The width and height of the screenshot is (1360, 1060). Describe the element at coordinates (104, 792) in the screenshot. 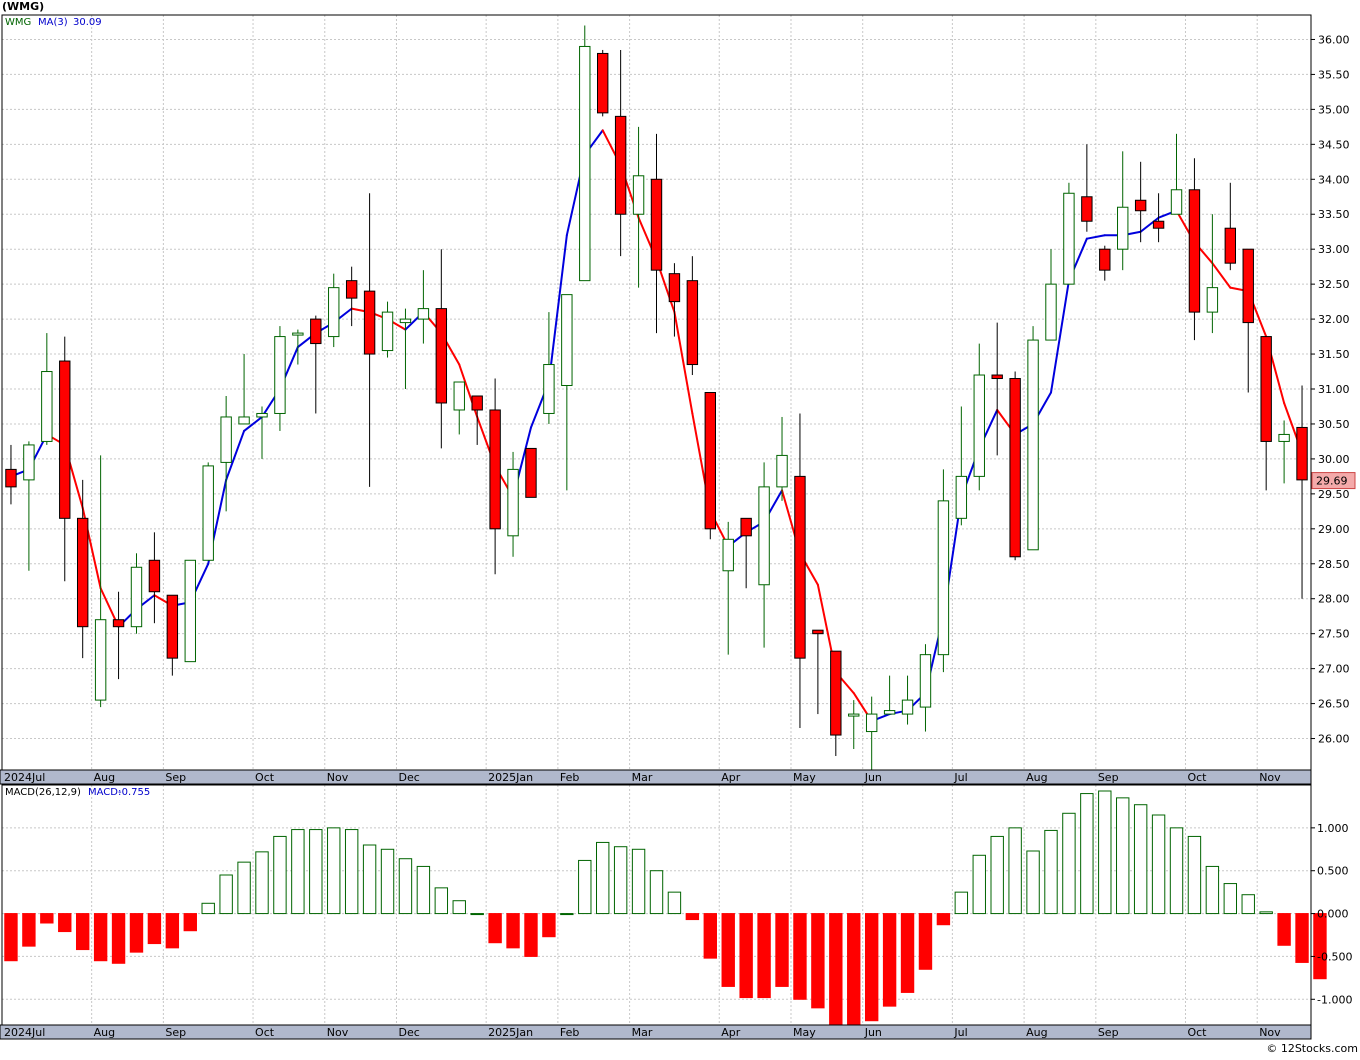

I see `legend-macd-label: MACD:` at that location.